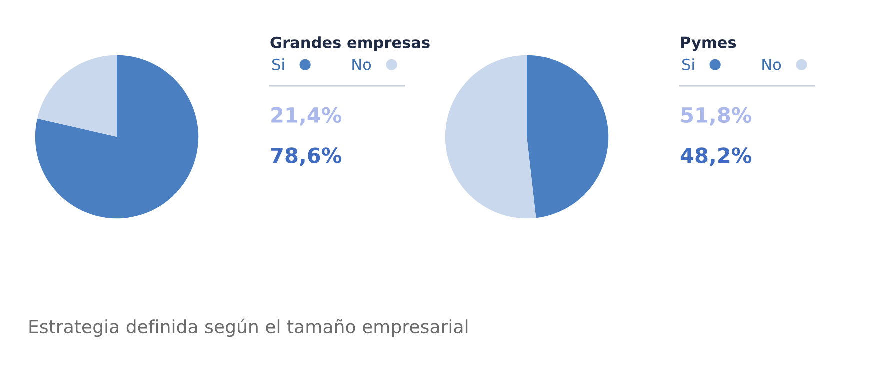 The height and width of the screenshot is (379, 886). What do you see at coordinates (716, 157) in the screenshot?
I see `text: 48,2%` at bounding box center [716, 157].